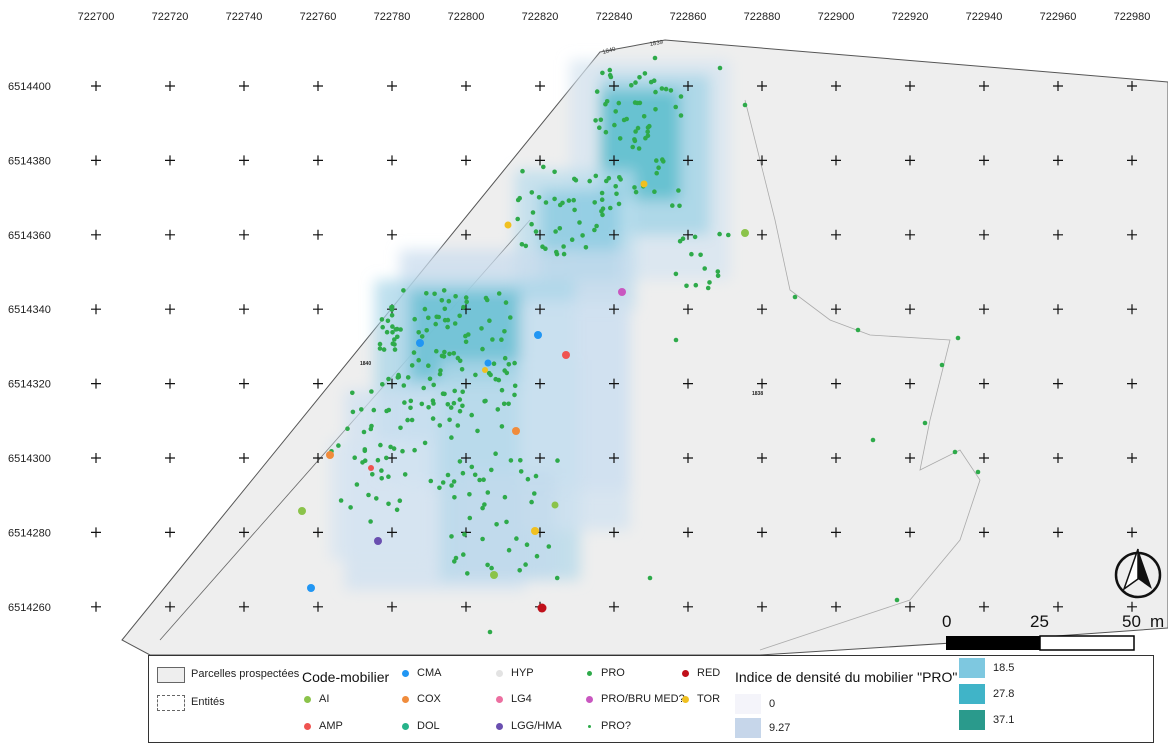 Image resolution: width=1168 pixels, height=748 pixels. Describe the element at coordinates (29, 87) in the screenshot. I see `y-tick-label: 6514400` at that location.